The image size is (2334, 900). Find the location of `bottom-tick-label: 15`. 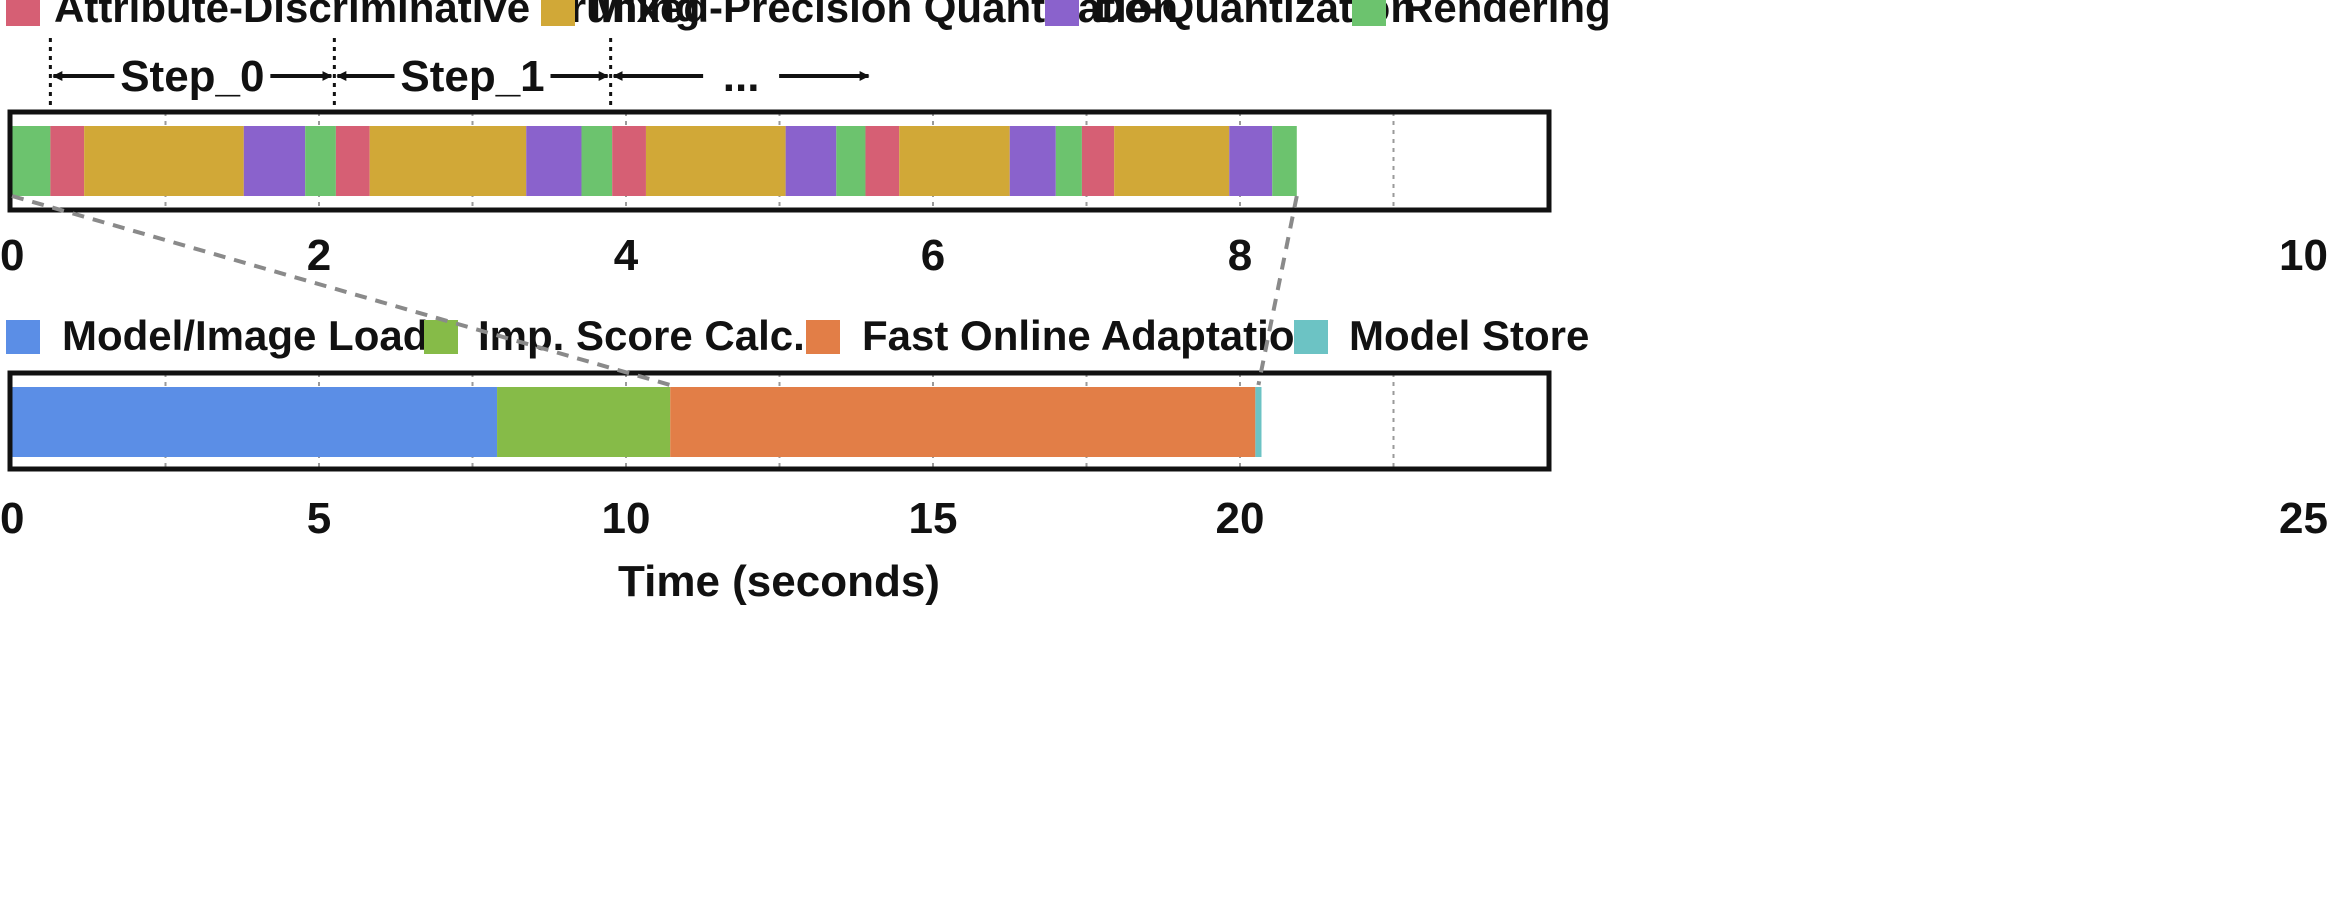

bottom-tick-label: 15 is located at coordinates (933, 518).